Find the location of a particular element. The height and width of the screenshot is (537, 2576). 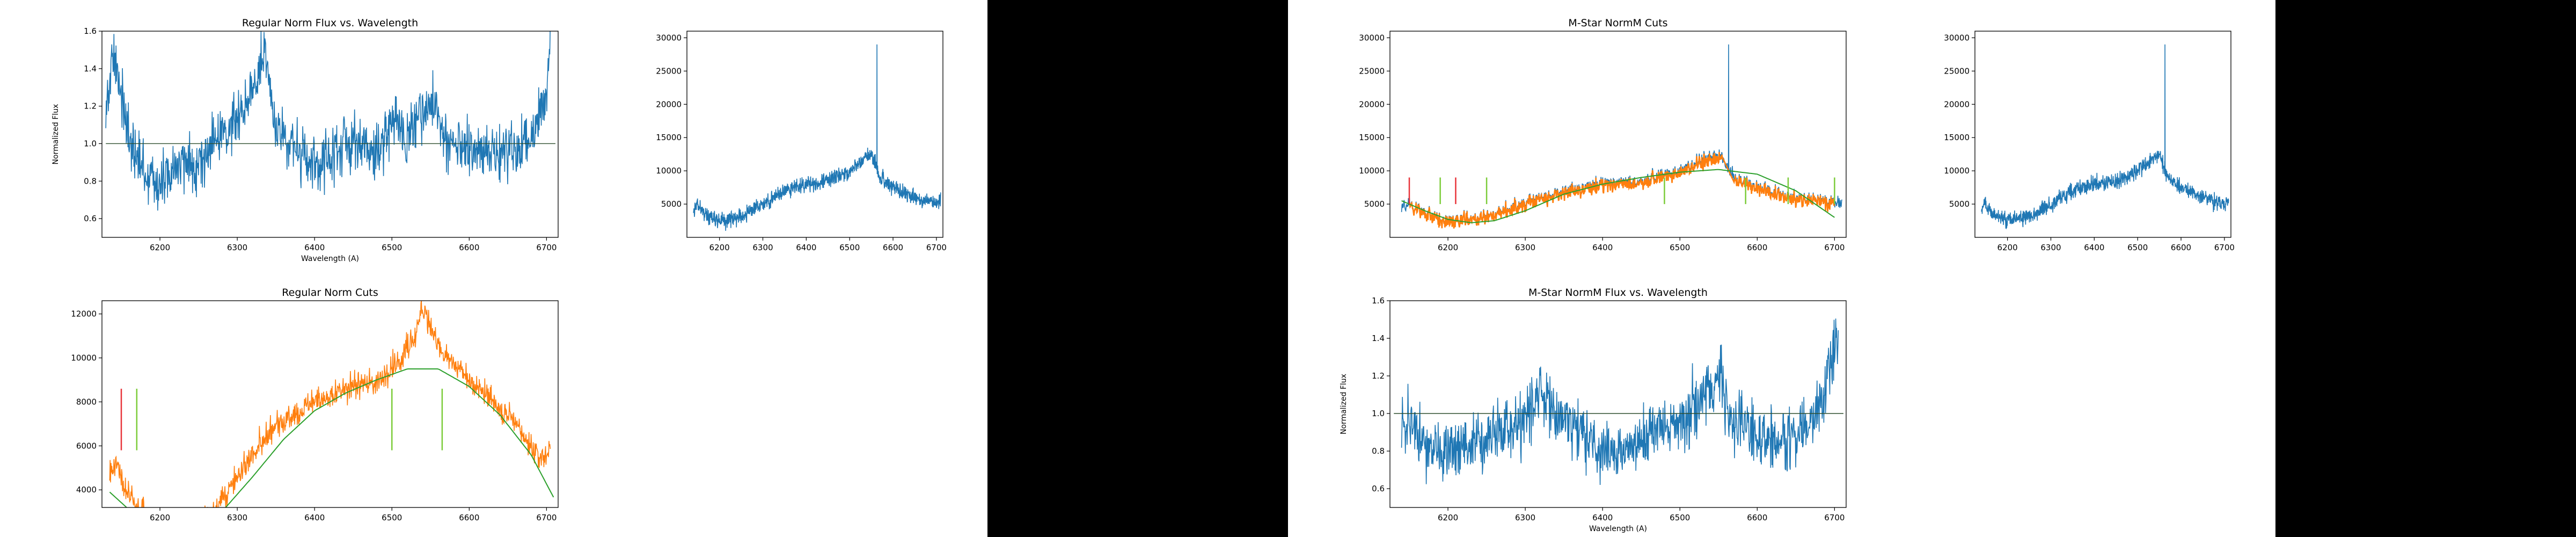

f2-cuts-xtick-label: 6500 is located at coordinates (1680, 248).